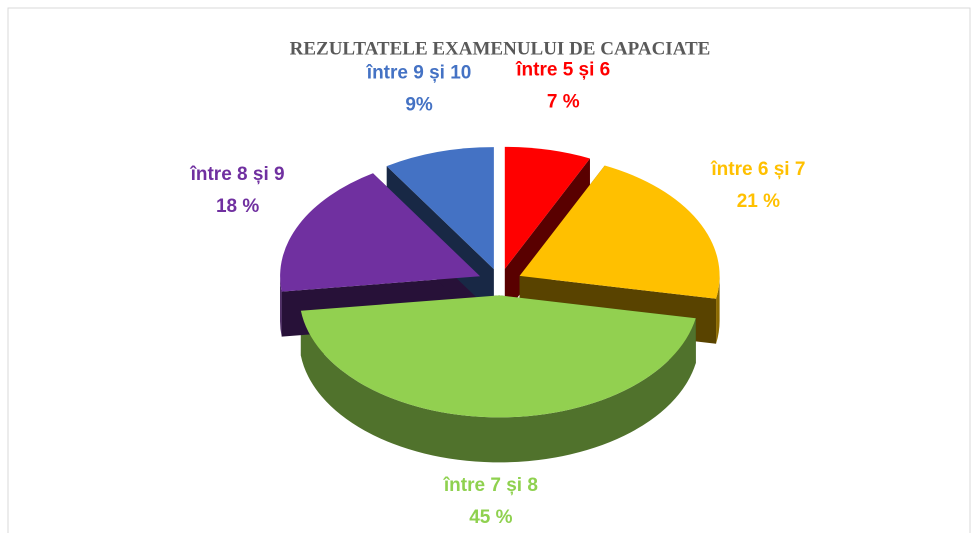 The width and height of the screenshot is (978, 533). I want to click on value-label: 18 %, so click(237, 206).